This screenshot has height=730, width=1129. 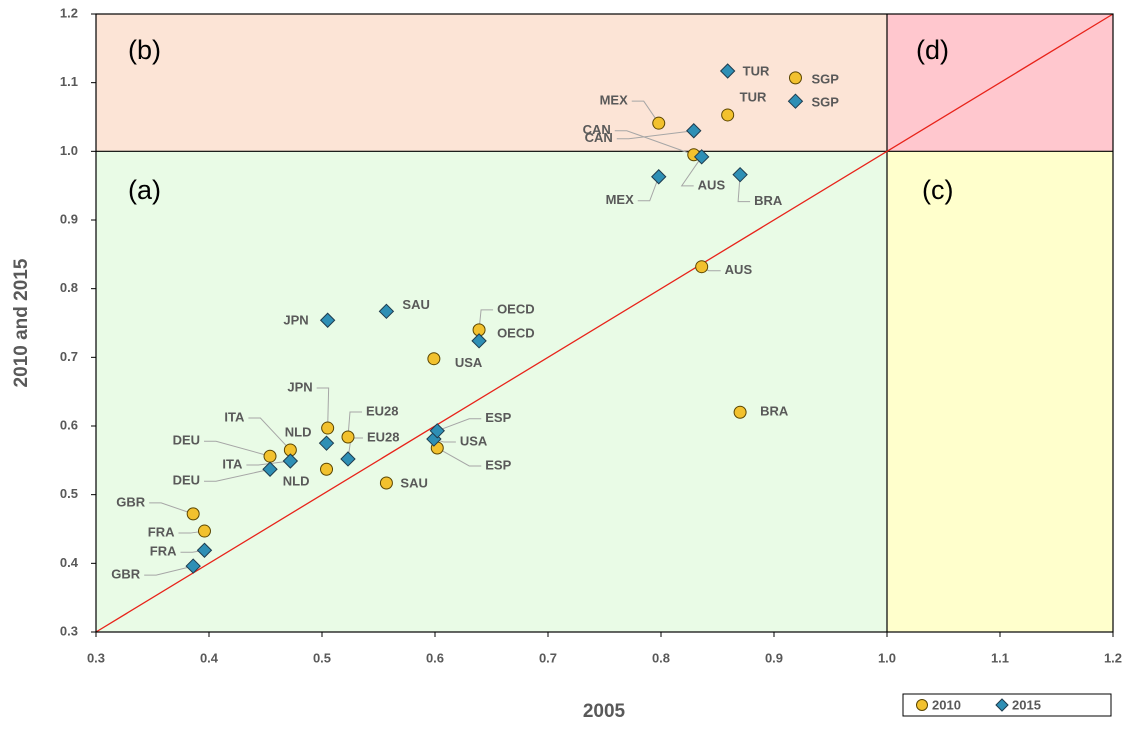 What do you see at coordinates (69, 218) in the screenshot?
I see `y-tick-label: 0.9` at bounding box center [69, 218].